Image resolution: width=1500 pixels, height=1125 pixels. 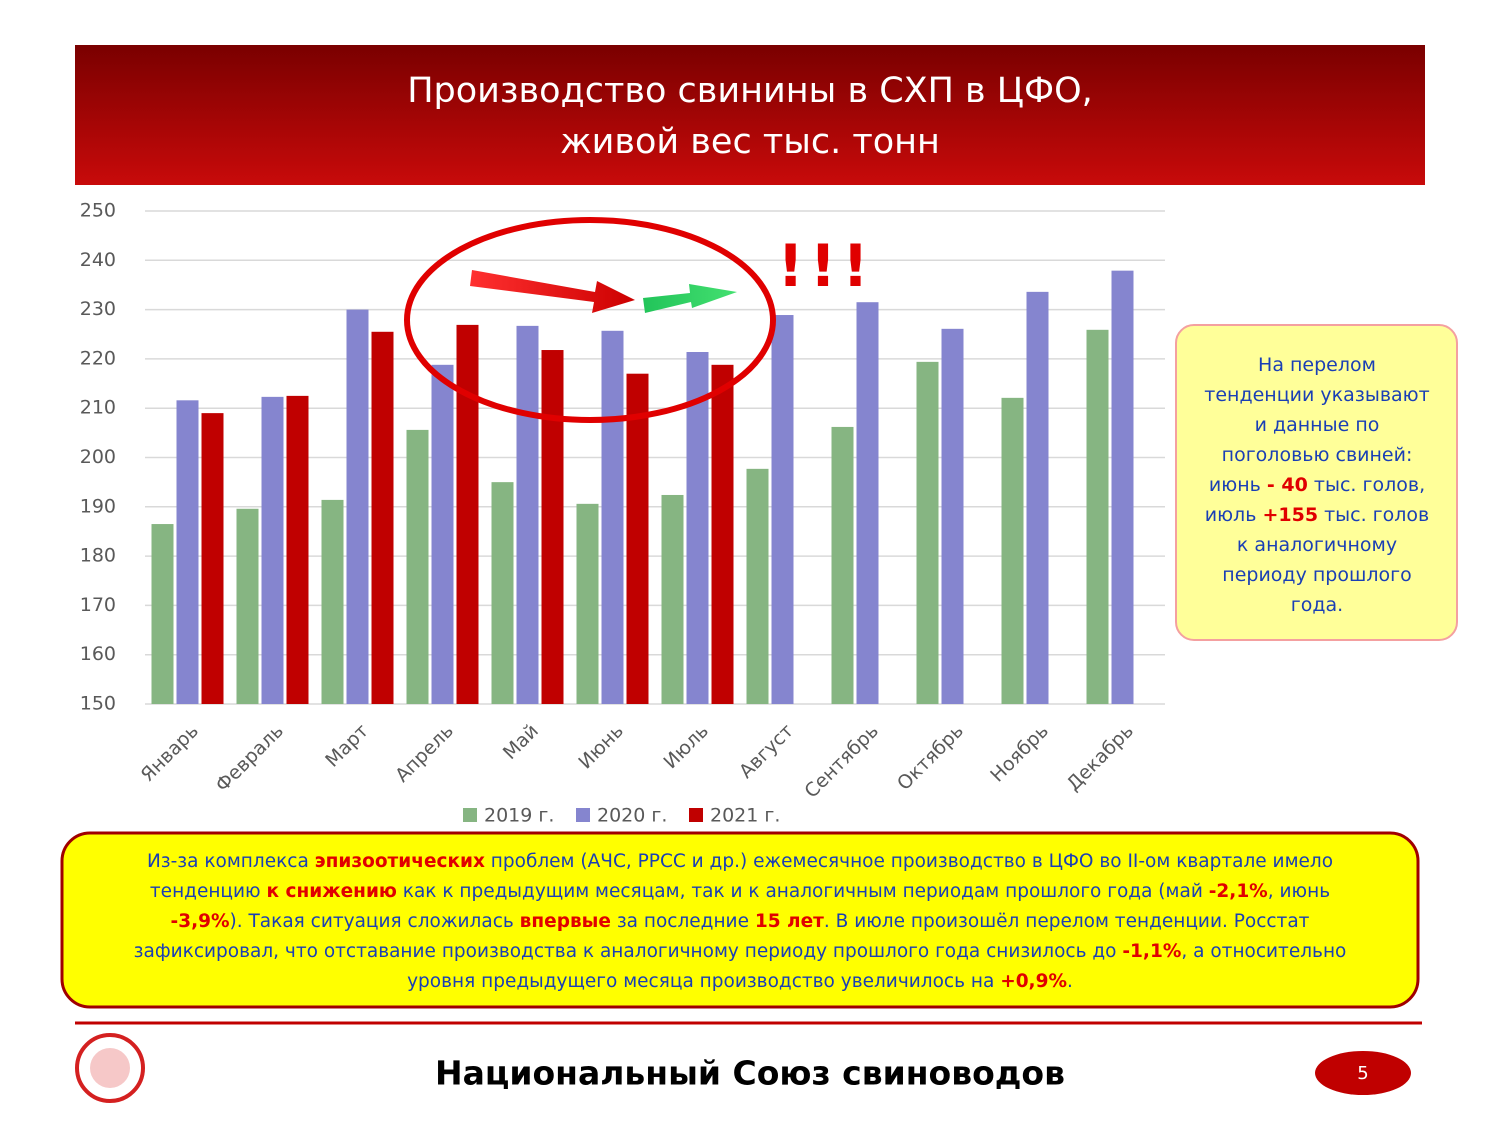 I want to click on text-segment: поголовью свиней:, so click(x=1317, y=455).